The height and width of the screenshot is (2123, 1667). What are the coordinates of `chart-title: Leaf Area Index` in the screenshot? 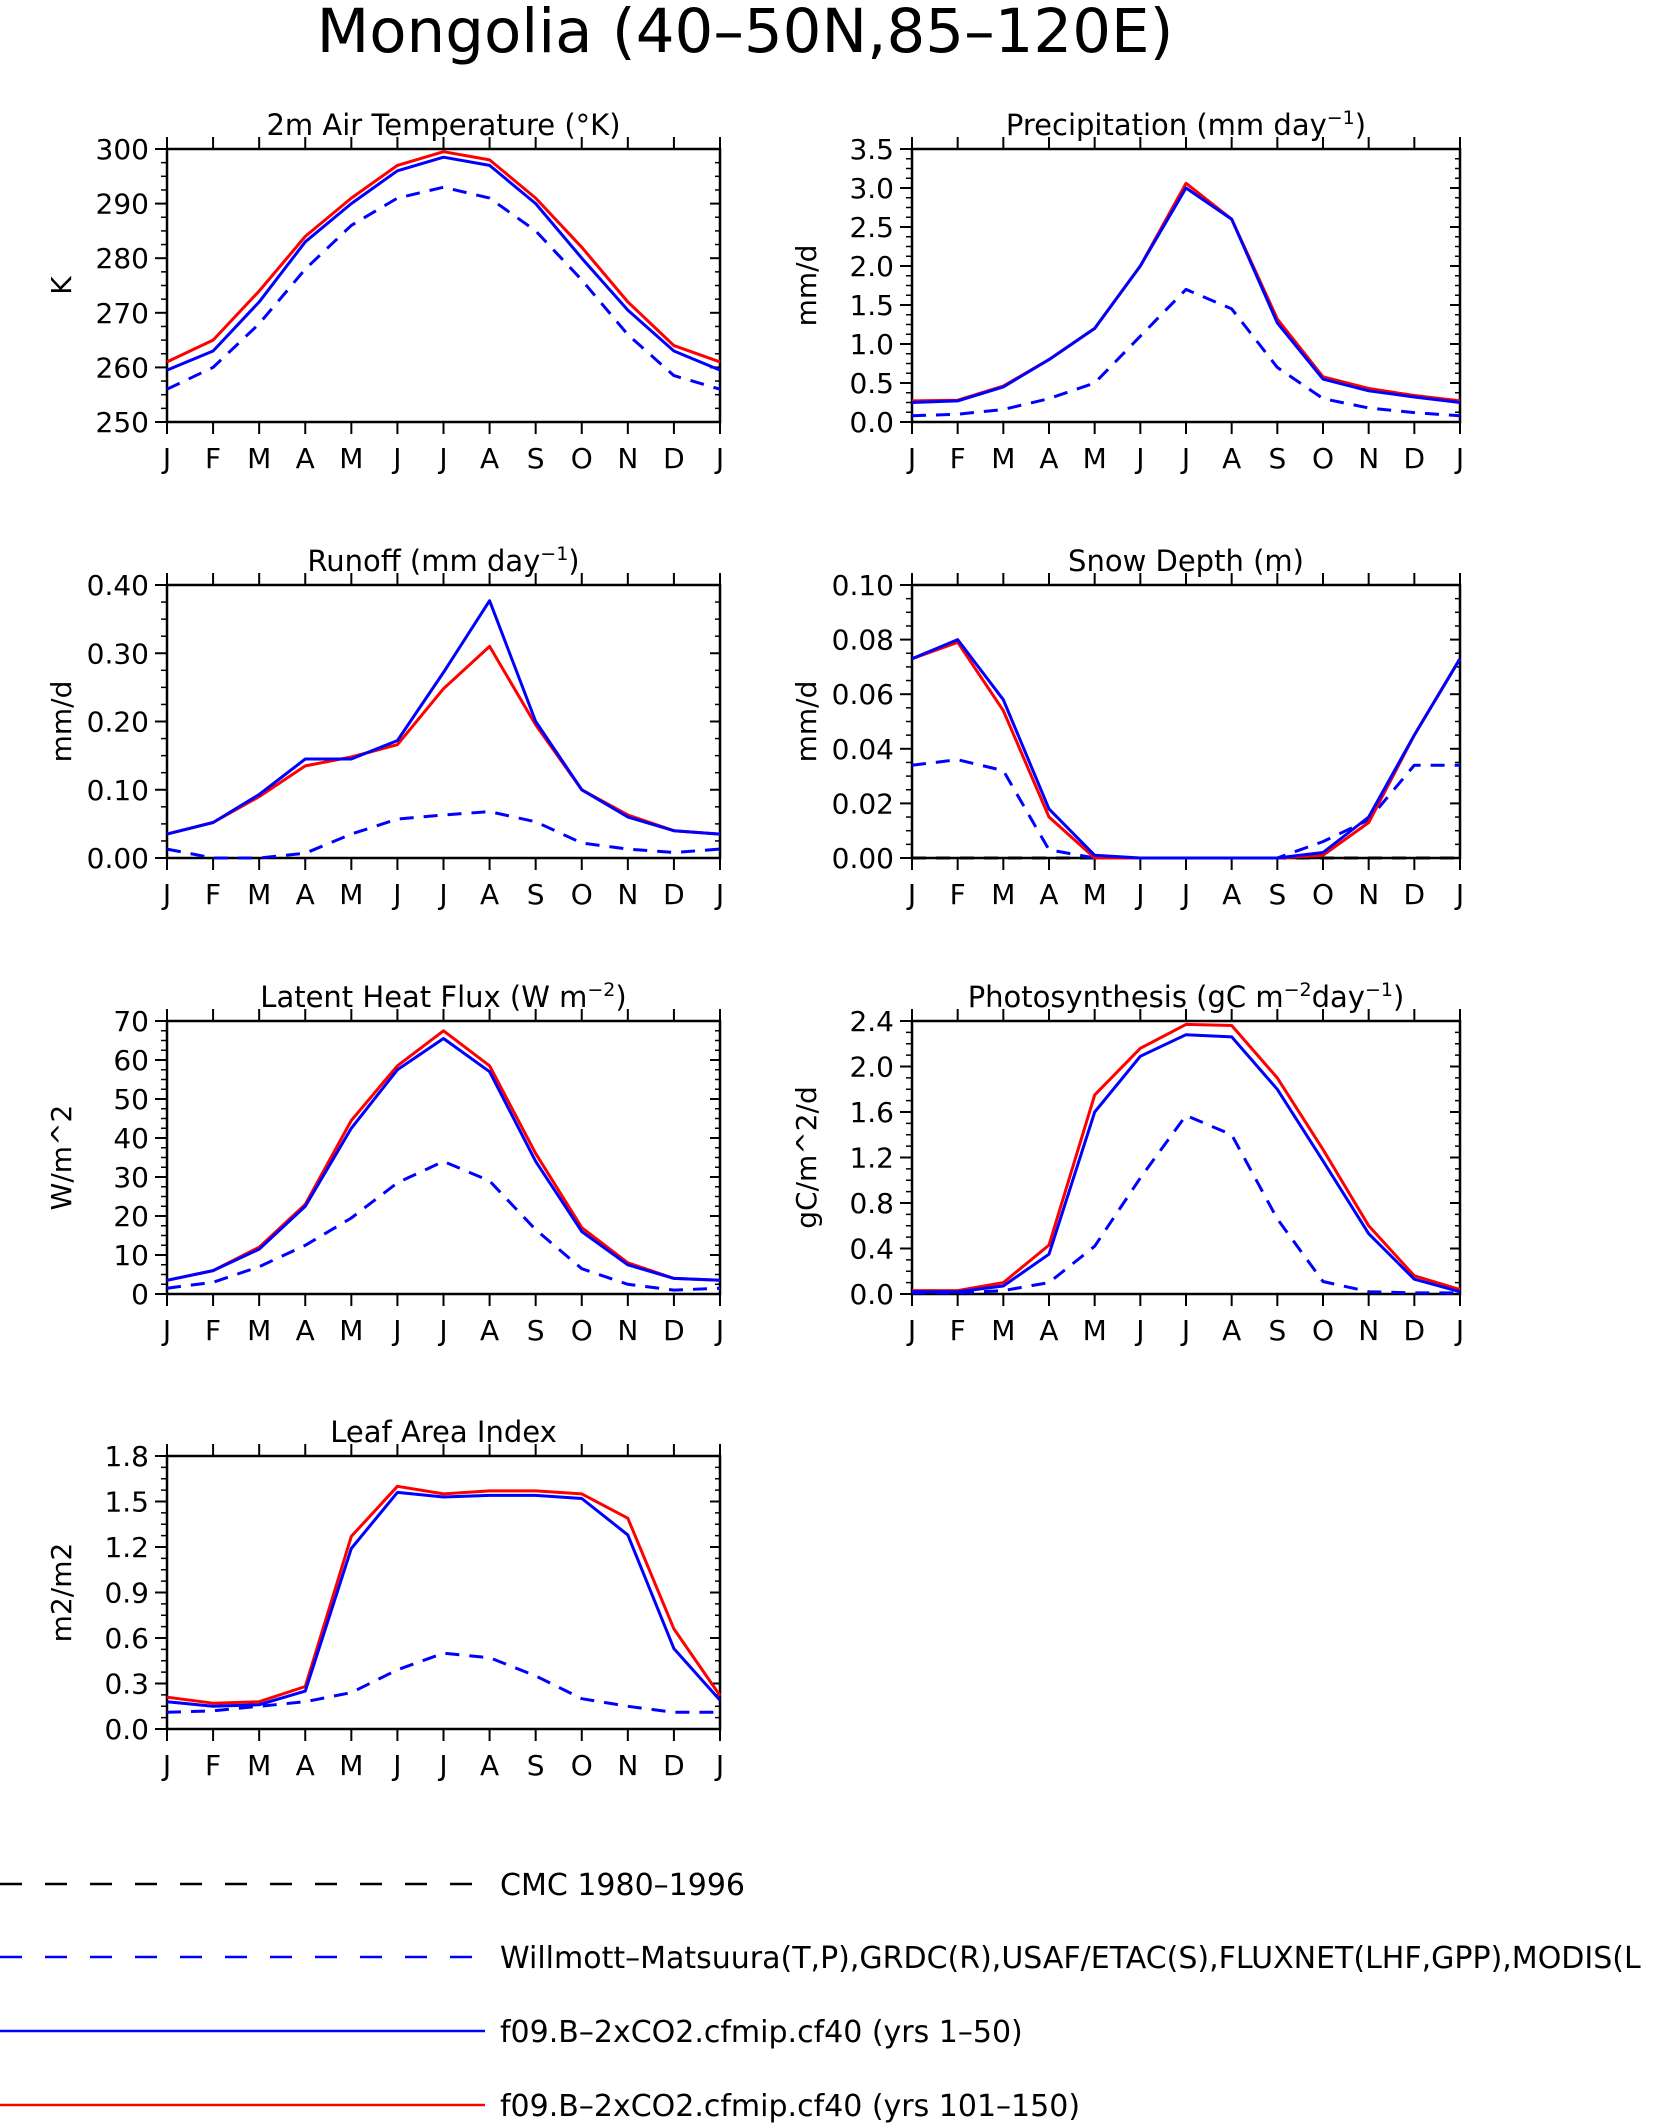 It's located at (443, 1432).